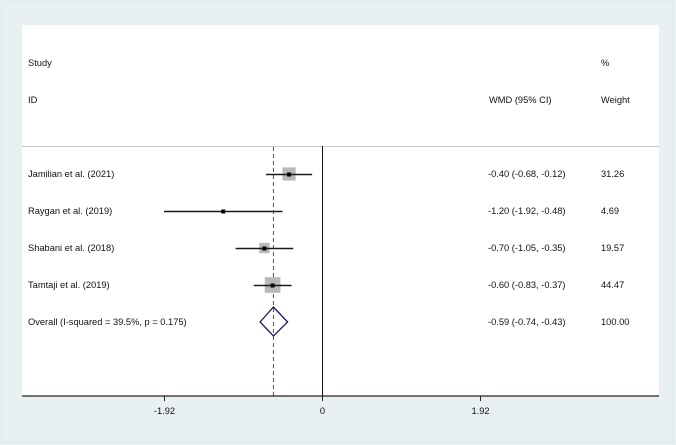 The image size is (676, 445). I want to click on weight-value: 44.47, so click(613, 285).